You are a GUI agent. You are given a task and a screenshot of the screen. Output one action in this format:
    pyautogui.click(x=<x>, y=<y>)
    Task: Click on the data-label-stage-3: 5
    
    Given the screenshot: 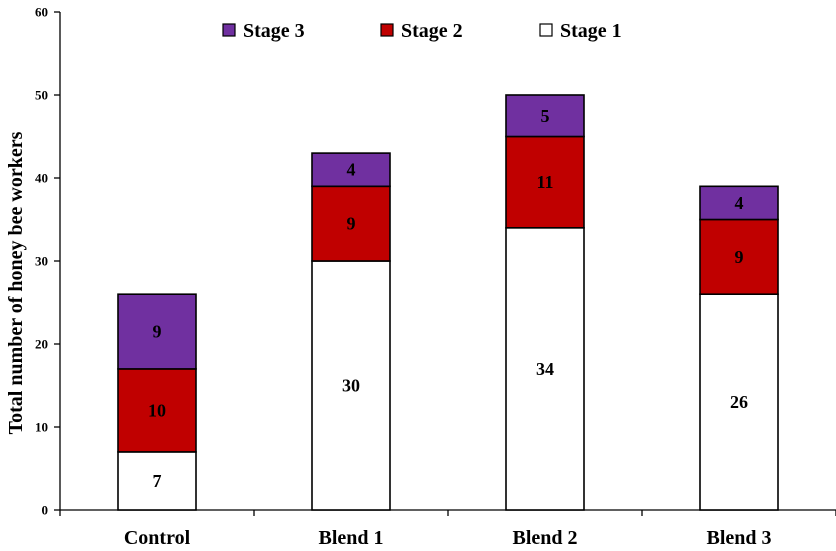 What is the action you would take?
    pyautogui.click(x=545, y=116)
    